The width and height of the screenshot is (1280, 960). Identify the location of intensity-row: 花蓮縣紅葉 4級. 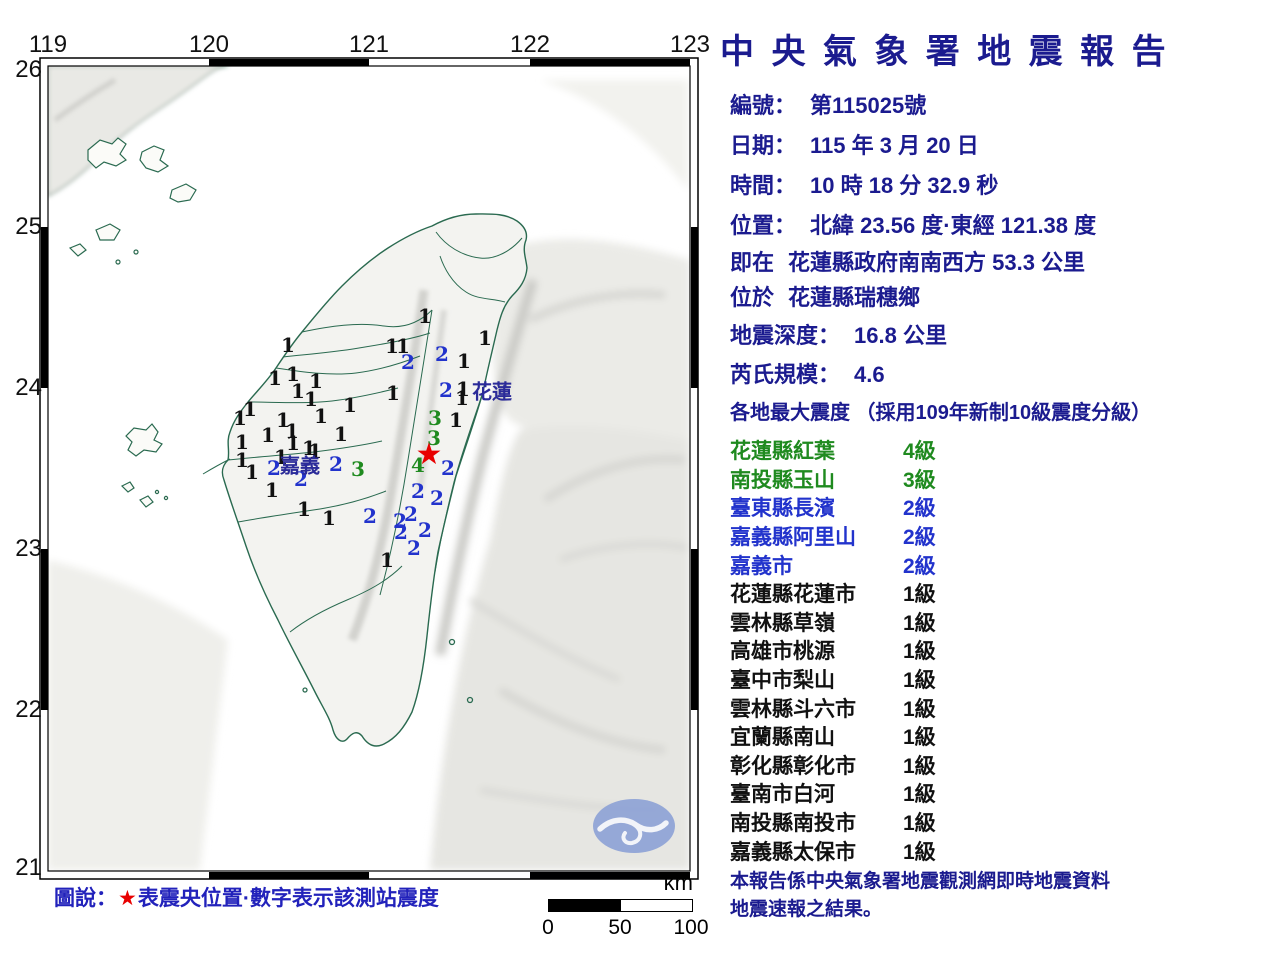
(940, 450).